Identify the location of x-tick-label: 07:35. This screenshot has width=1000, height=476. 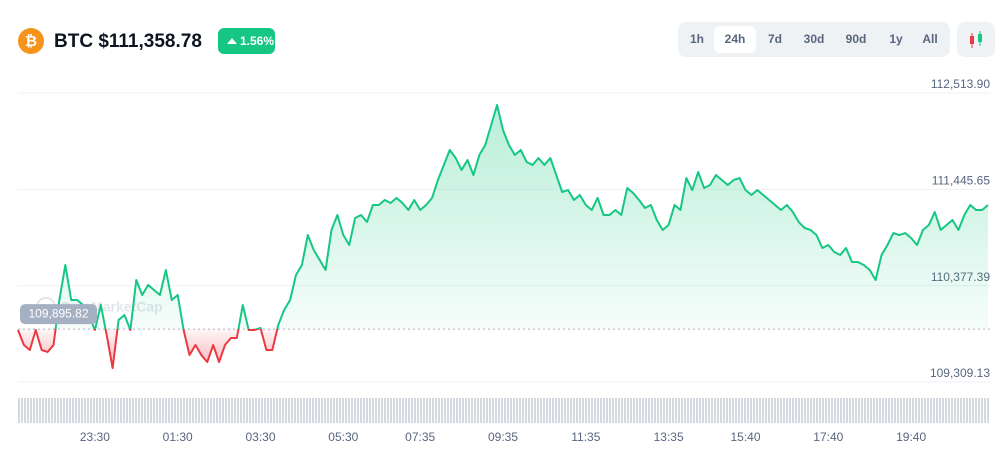
(420, 437).